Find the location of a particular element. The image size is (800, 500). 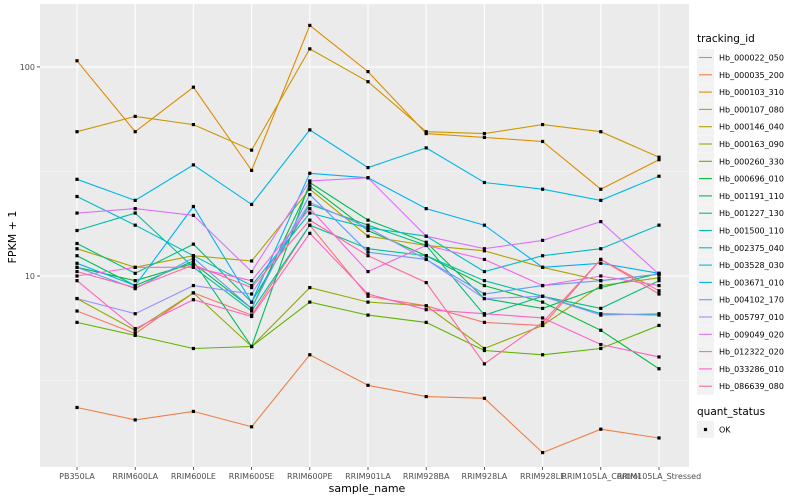

x-tick-label: RRIM928LE is located at coordinates (542, 476).